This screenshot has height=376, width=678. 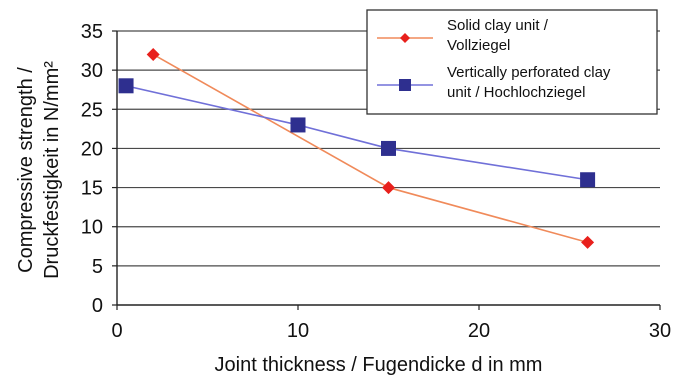 I want to click on y-tick-label: 35, so click(x=92, y=32).